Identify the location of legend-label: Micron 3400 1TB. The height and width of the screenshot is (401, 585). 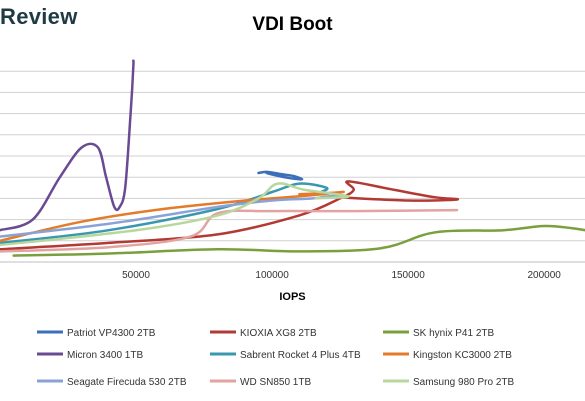
(105, 355).